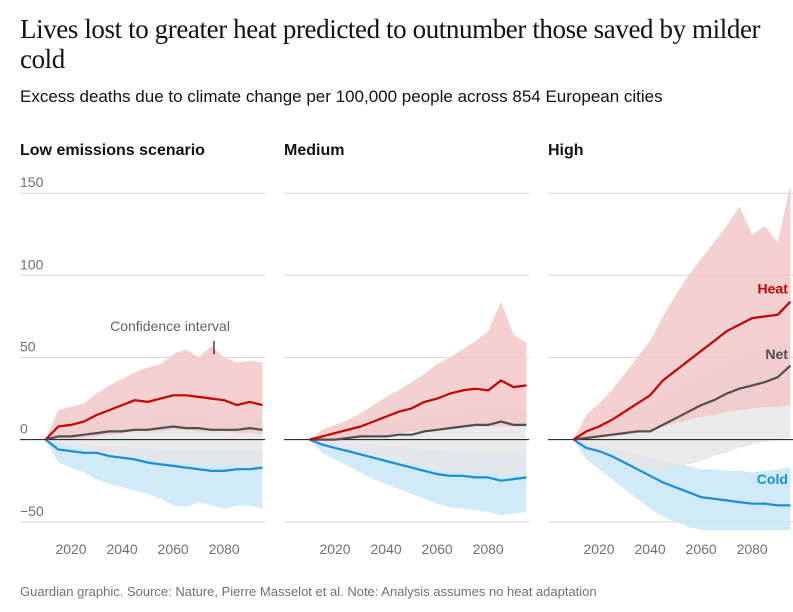  I want to click on net-series-label: Net, so click(776, 354).